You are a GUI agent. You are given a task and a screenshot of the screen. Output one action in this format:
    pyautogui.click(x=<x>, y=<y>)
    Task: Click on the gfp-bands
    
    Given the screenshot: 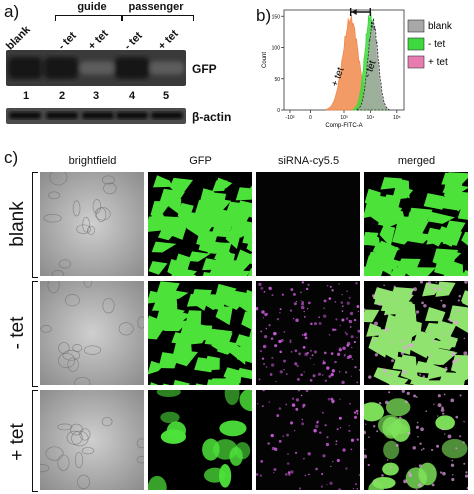 What is the action you would take?
    pyautogui.click(x=96, y=68)
    